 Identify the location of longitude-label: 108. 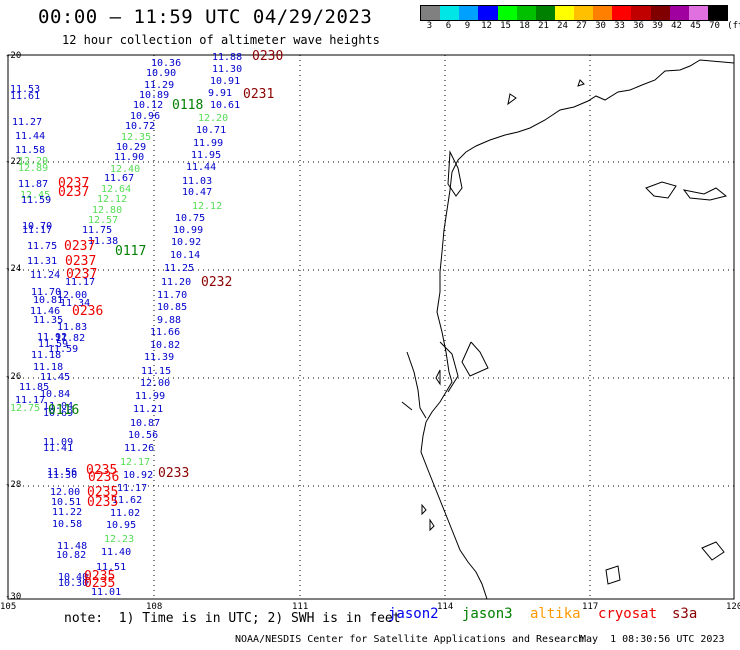
(154, 607).